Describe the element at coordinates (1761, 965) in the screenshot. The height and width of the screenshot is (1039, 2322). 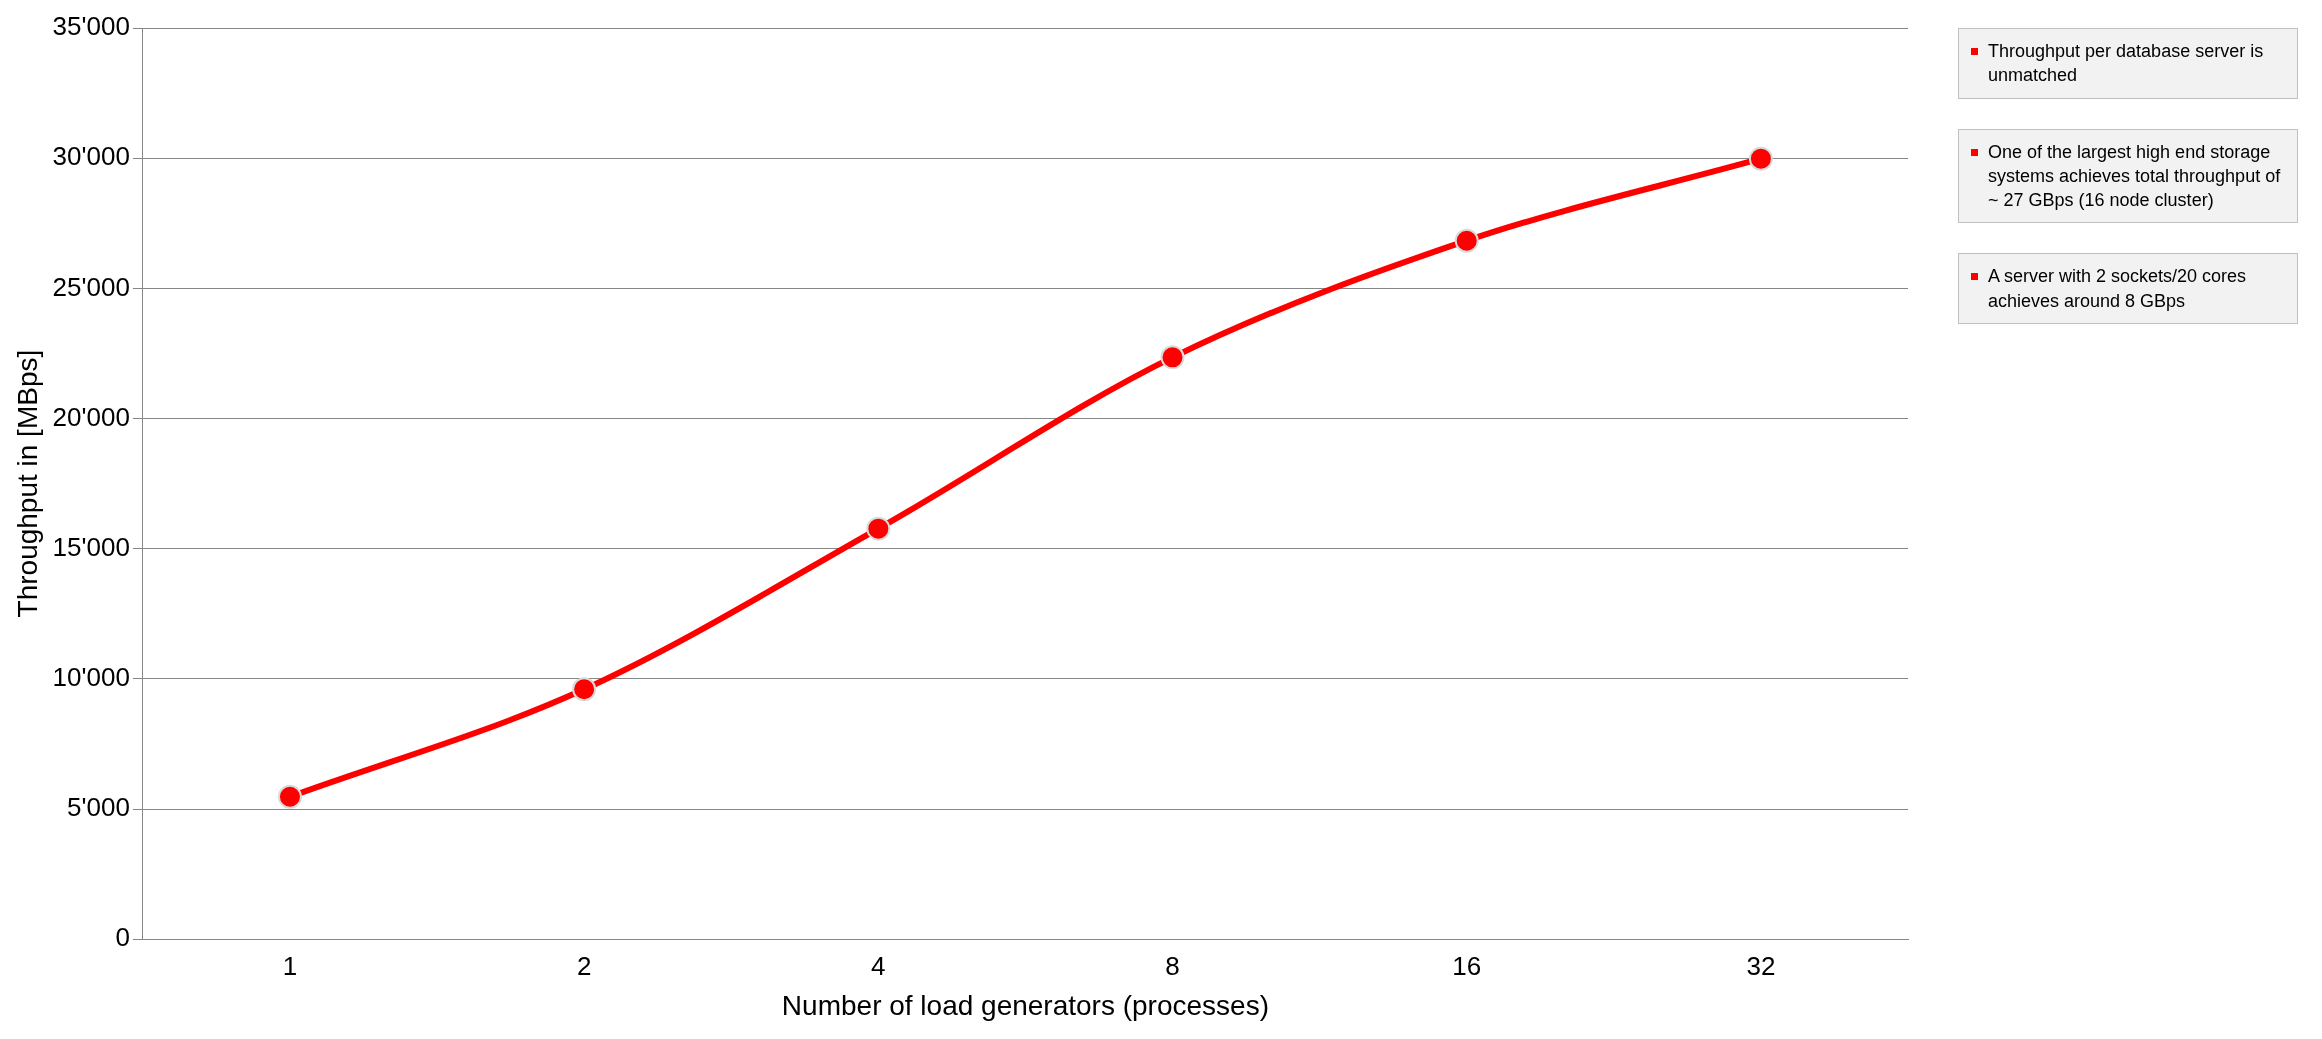
I see `x-tick-label: 32` at that location.